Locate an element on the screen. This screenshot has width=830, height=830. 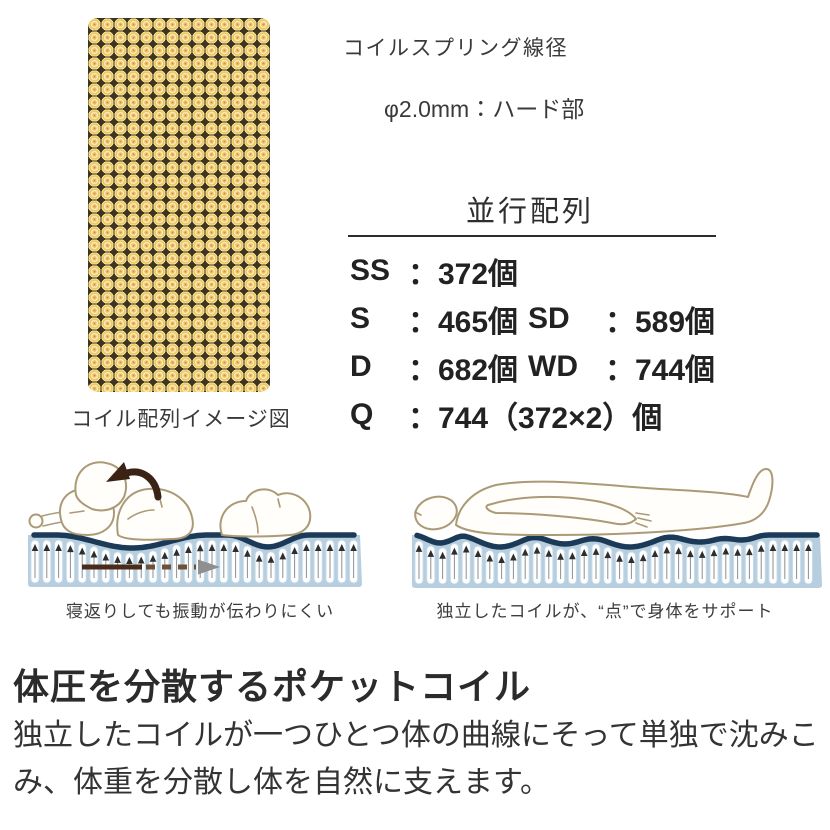
size-label: SD is located at coordinates (549, 318).